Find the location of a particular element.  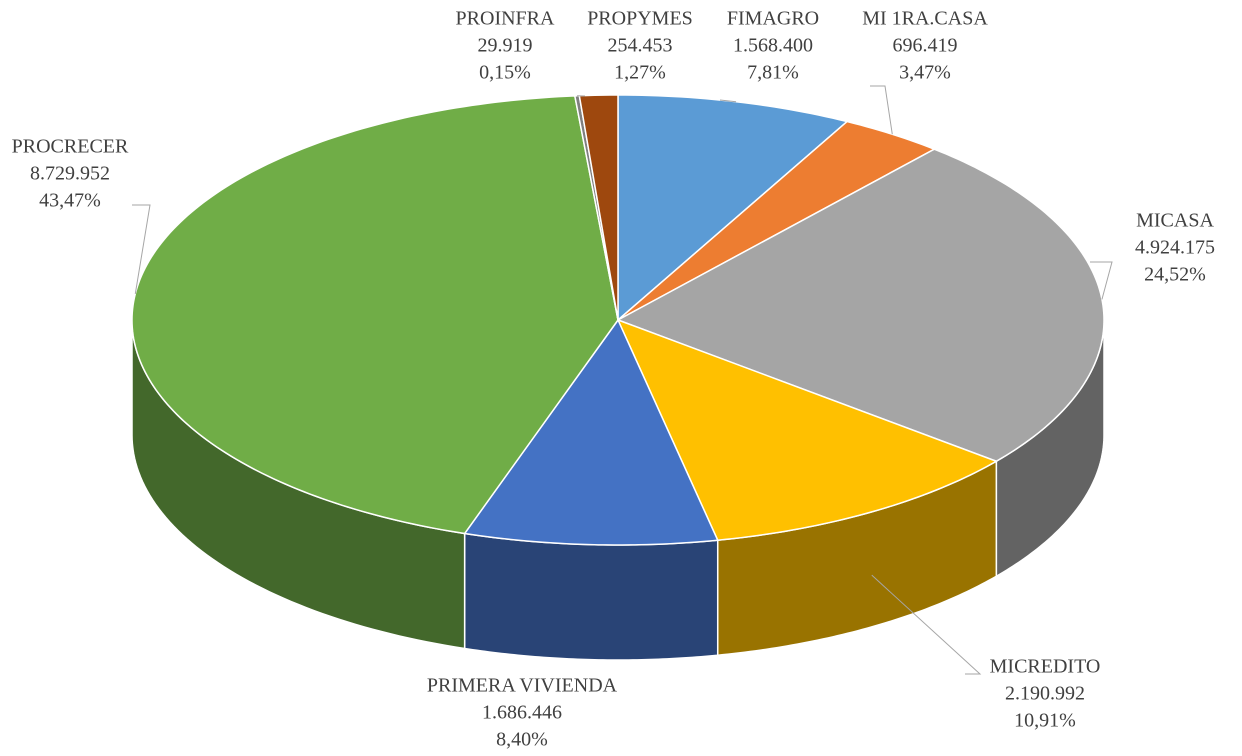

slice-label-percent: 7,81% is located at coordinates (773, 73).